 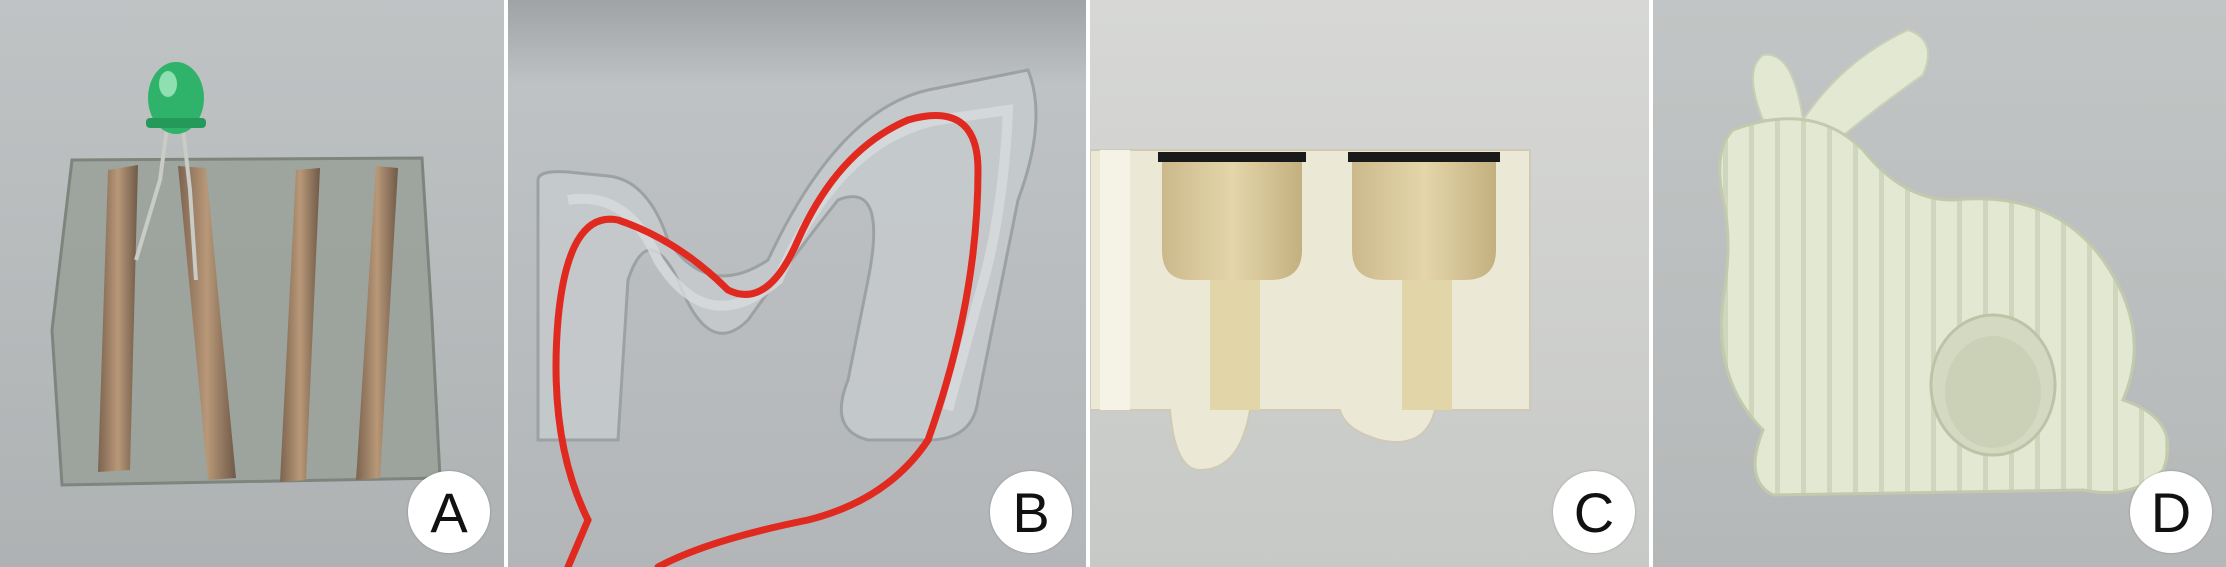 I want to click on panel-label-d: D, so click(x=2171, y=512).